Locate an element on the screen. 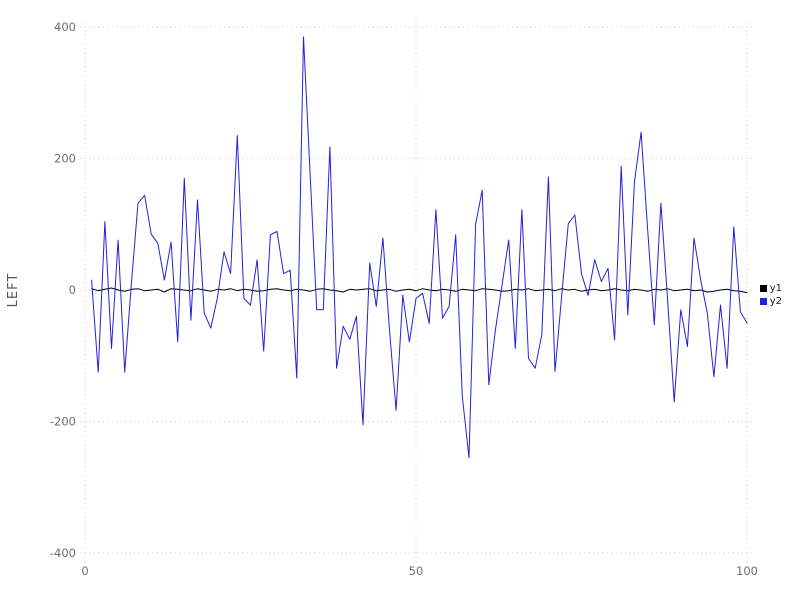 The image size is (800, 600). series-line-y1 is located at coordinates (419, 290).